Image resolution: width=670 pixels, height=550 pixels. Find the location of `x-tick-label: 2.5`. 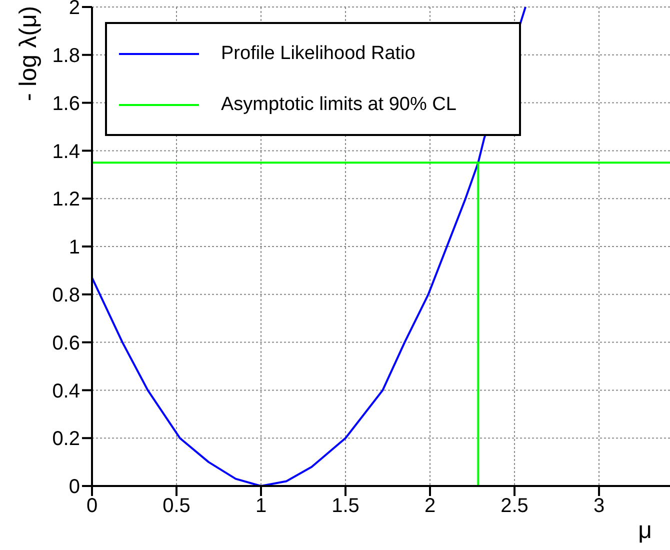

x-tick-label: 2.5 is located at coordinates (514, 506).